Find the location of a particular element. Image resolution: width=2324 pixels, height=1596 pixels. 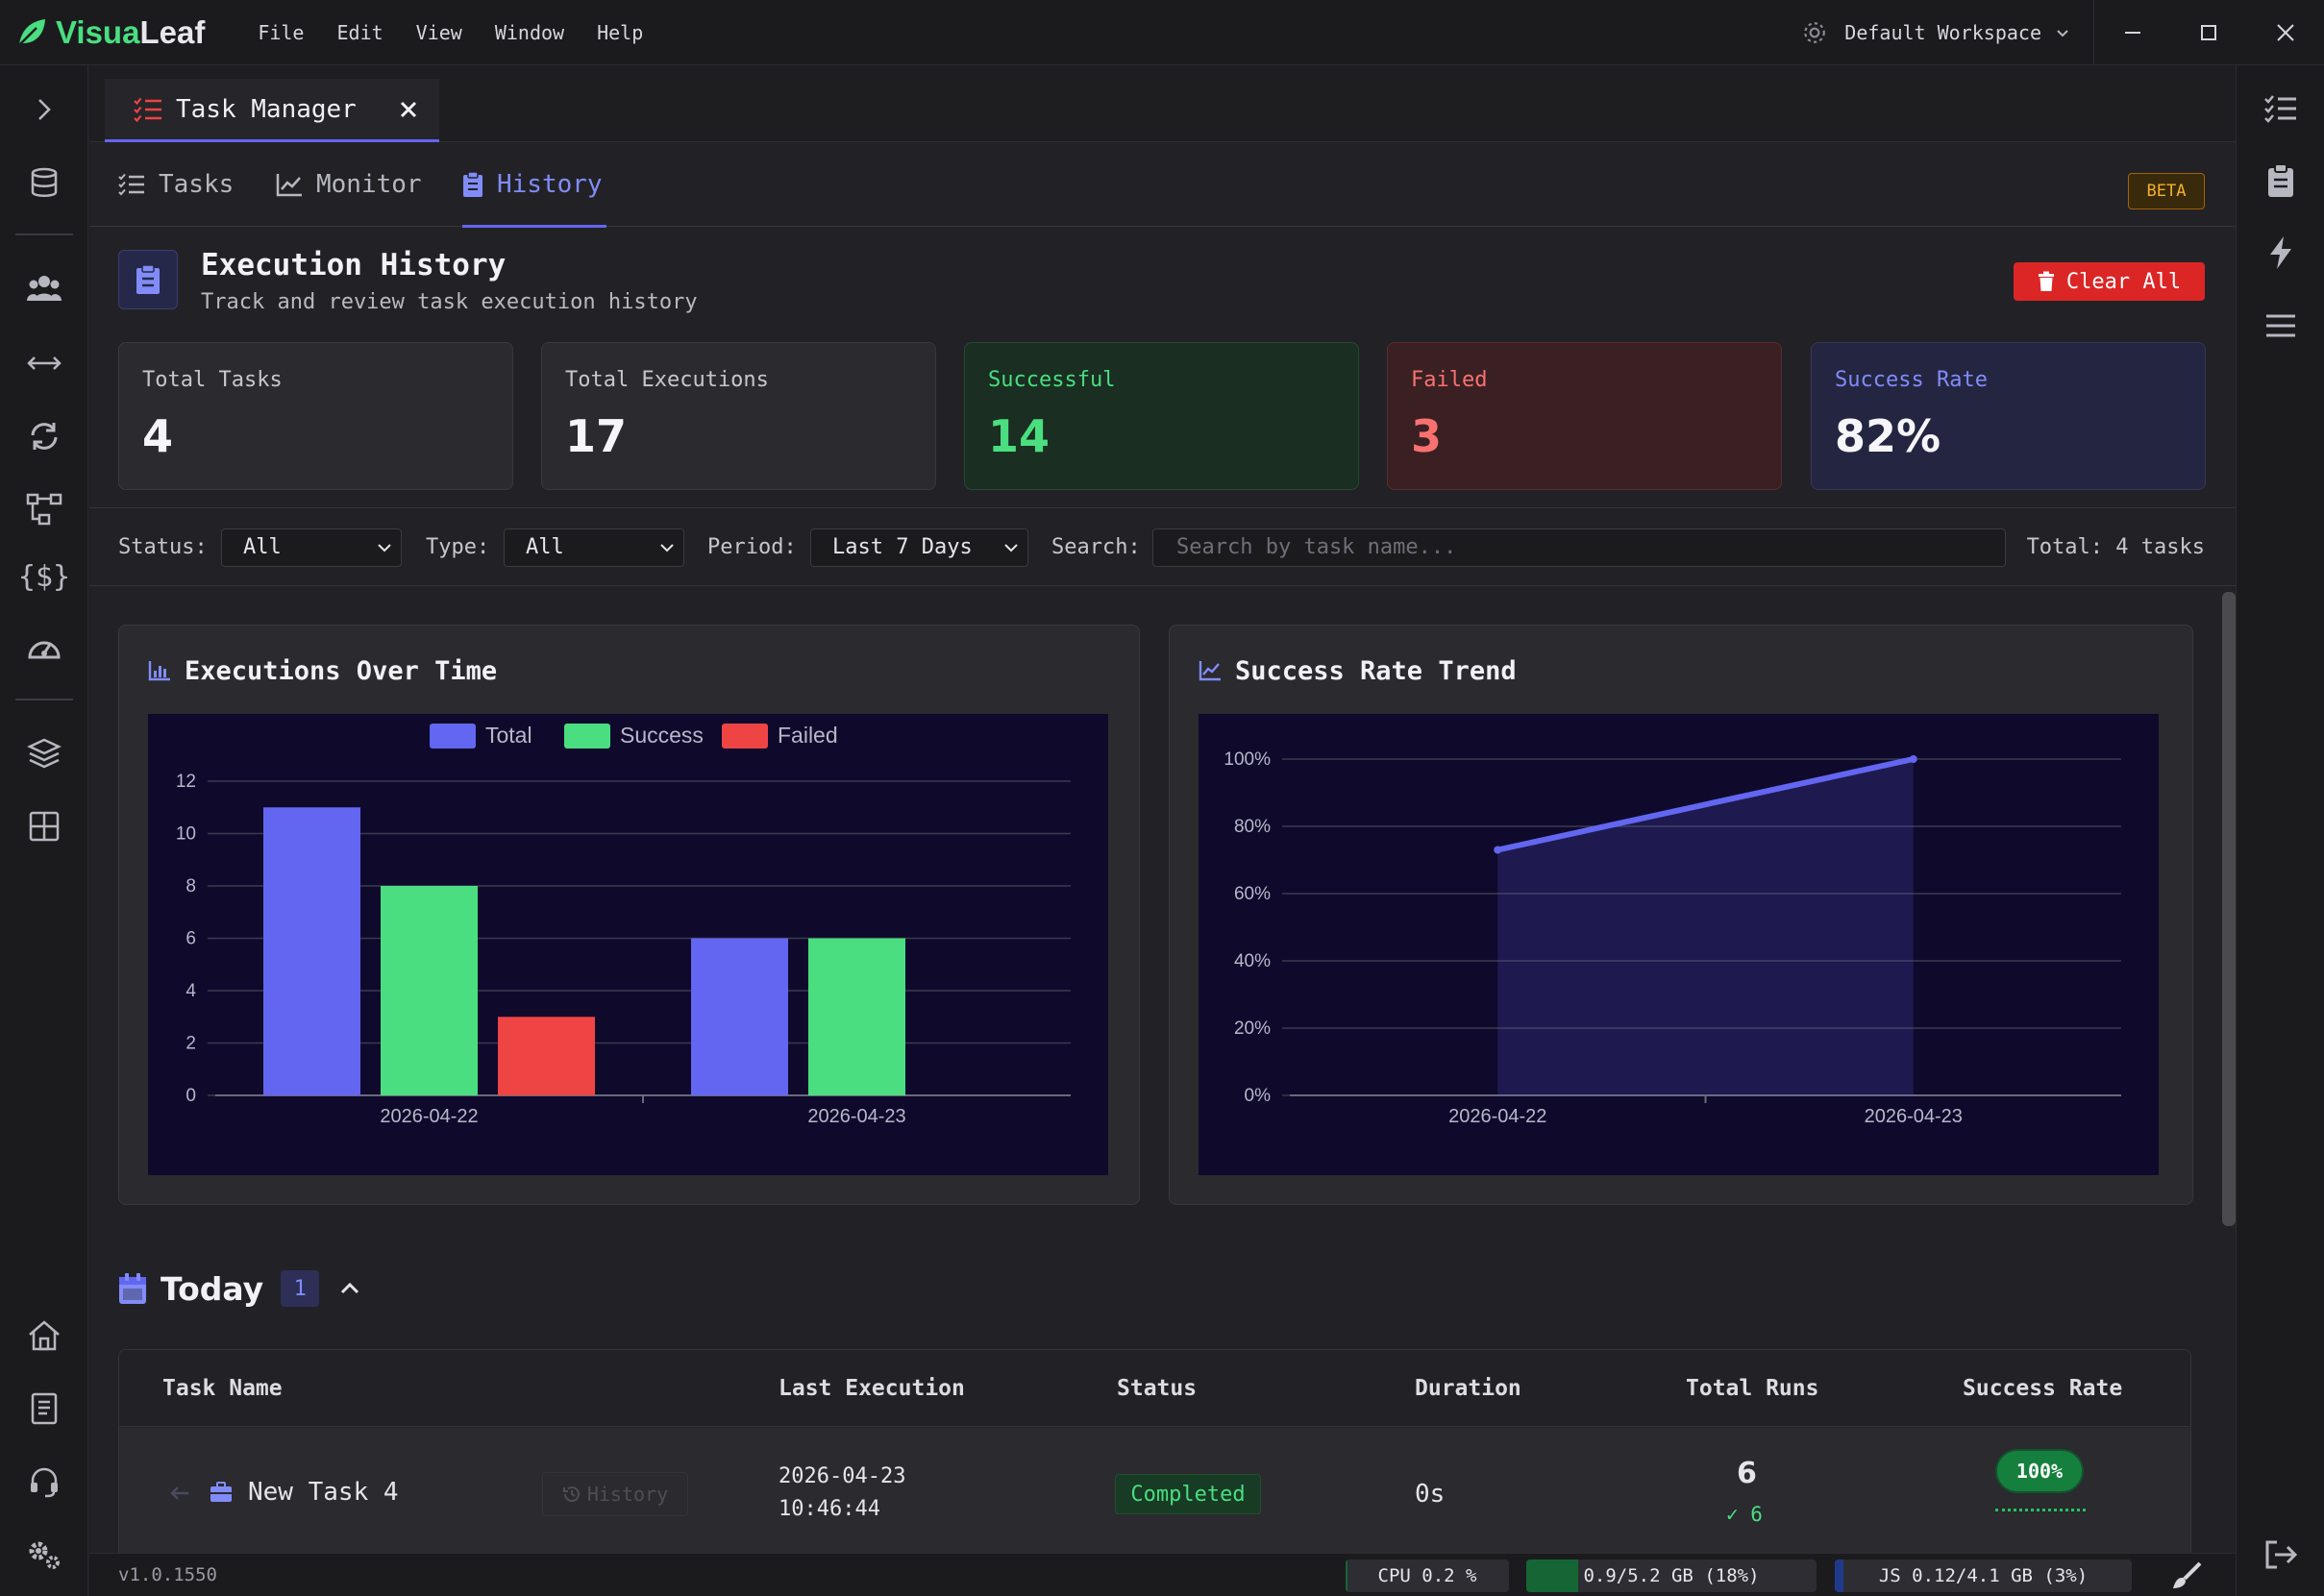

arrows-horizontal-icon is located at coordinates (44, 363).